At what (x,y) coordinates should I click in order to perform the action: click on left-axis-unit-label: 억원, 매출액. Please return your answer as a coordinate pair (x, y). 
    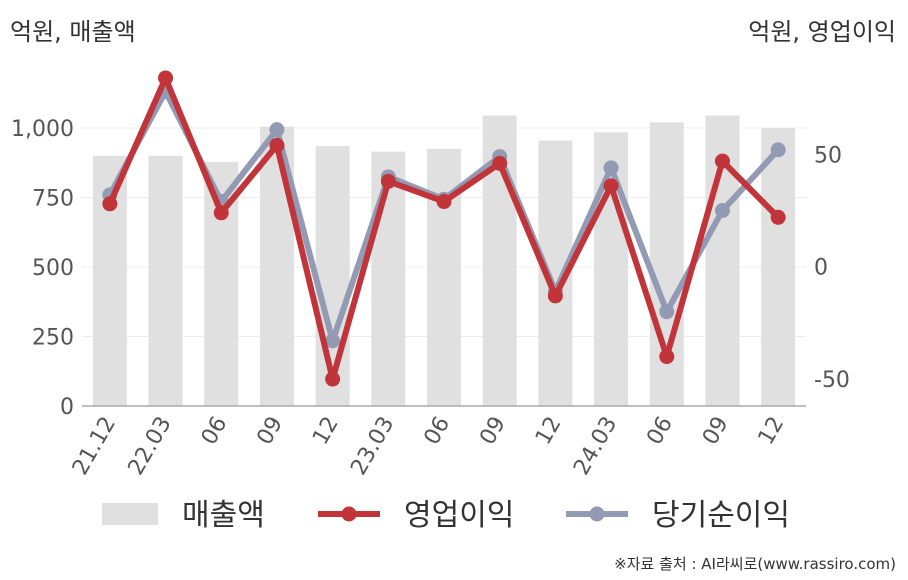
    Looking at the image, I should click on (73, 32).